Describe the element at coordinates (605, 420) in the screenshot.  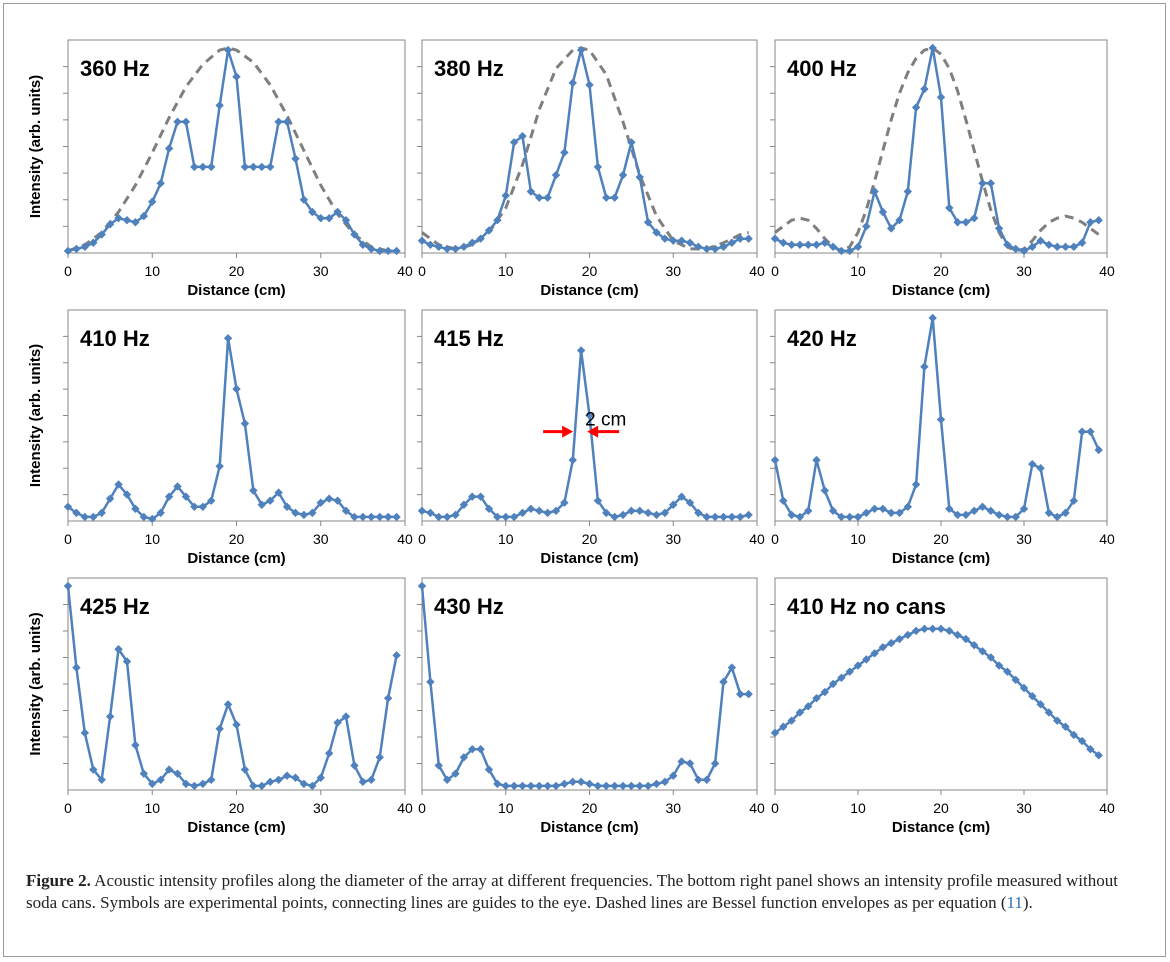
I see `annotation-label: 2 cm` at that location.